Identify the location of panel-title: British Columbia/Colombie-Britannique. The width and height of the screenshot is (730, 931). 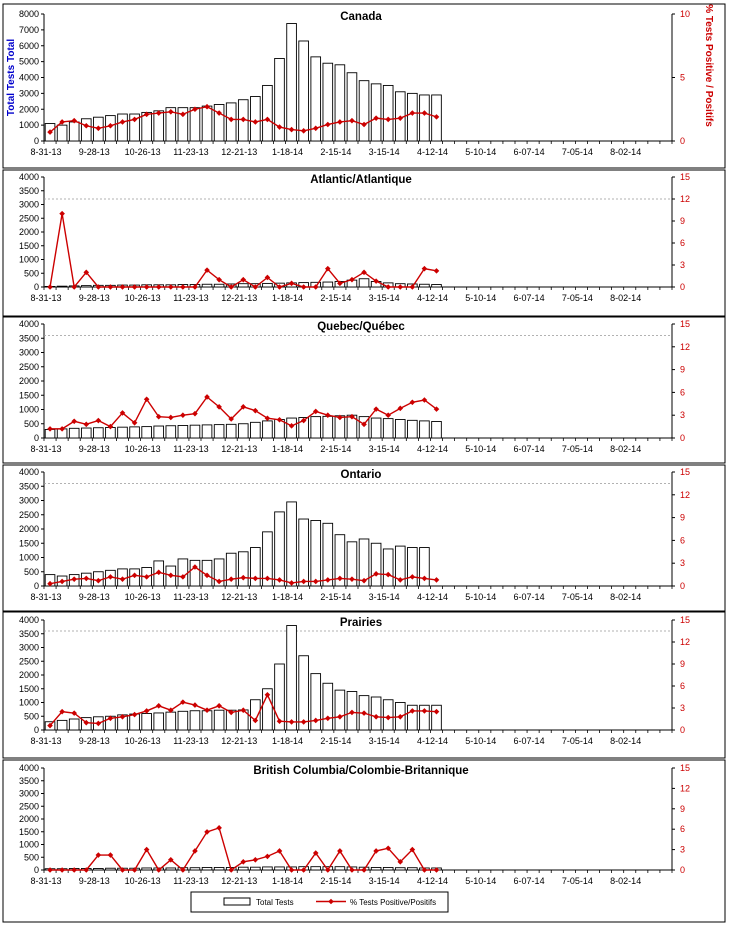
(360, 771).